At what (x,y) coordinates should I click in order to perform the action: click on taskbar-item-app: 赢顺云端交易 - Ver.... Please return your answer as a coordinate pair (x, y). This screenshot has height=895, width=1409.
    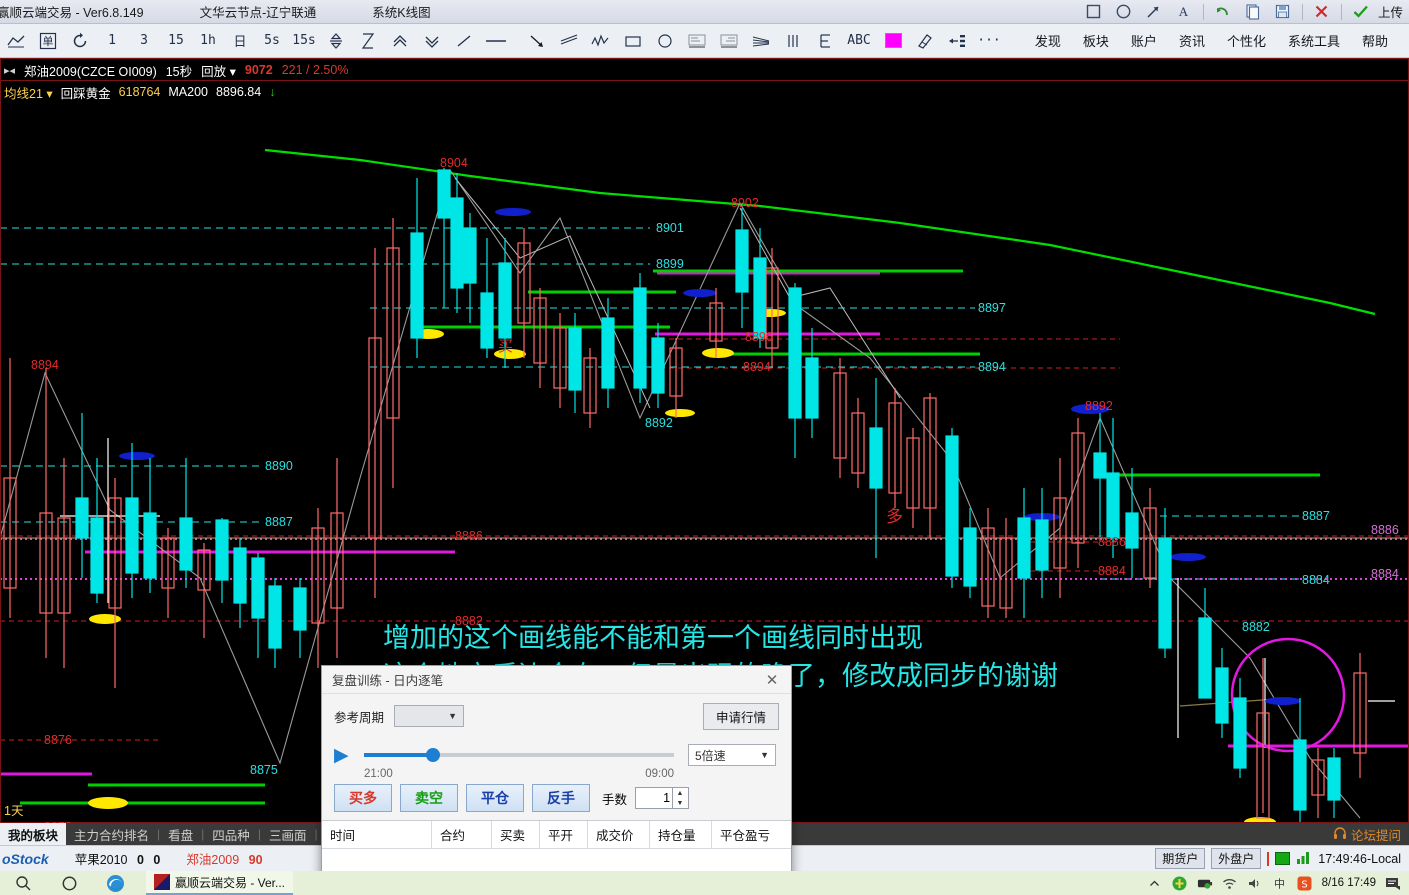
    Looking at the image, I should click on (220, 883).